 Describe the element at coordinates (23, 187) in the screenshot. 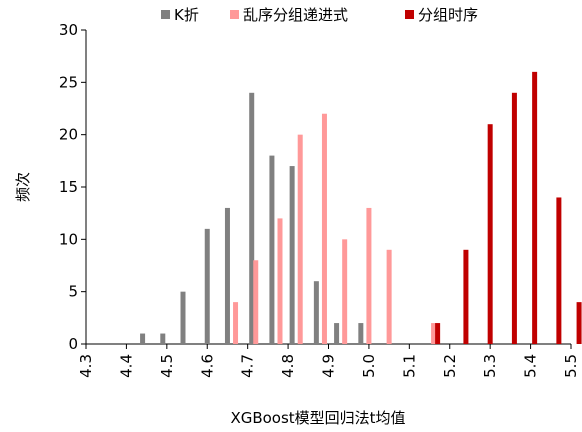

I see `y-axis-title: 频次` at that location.